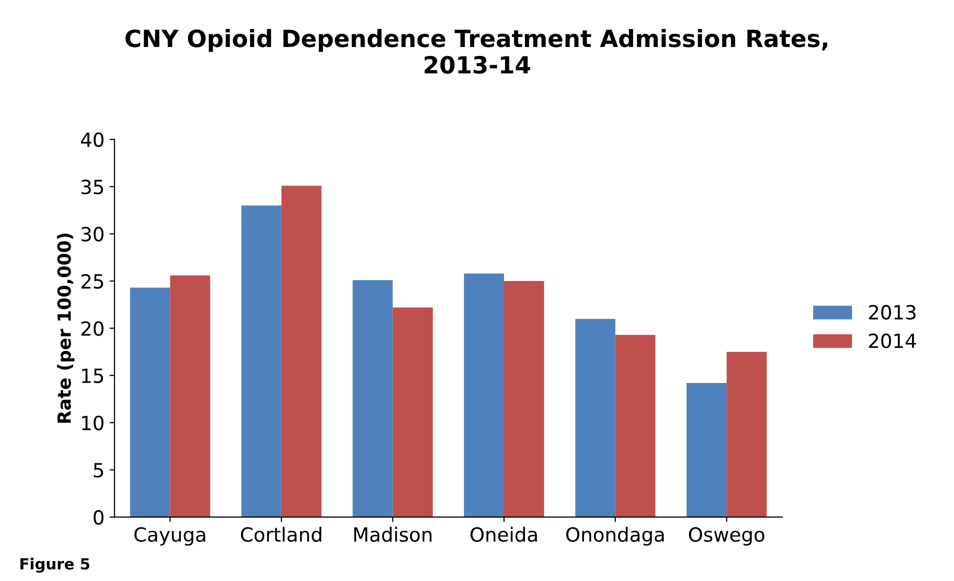  Describe the element at coordinates (92, 140) in the screenshot. I see `y-tick-label: 40` at that location.